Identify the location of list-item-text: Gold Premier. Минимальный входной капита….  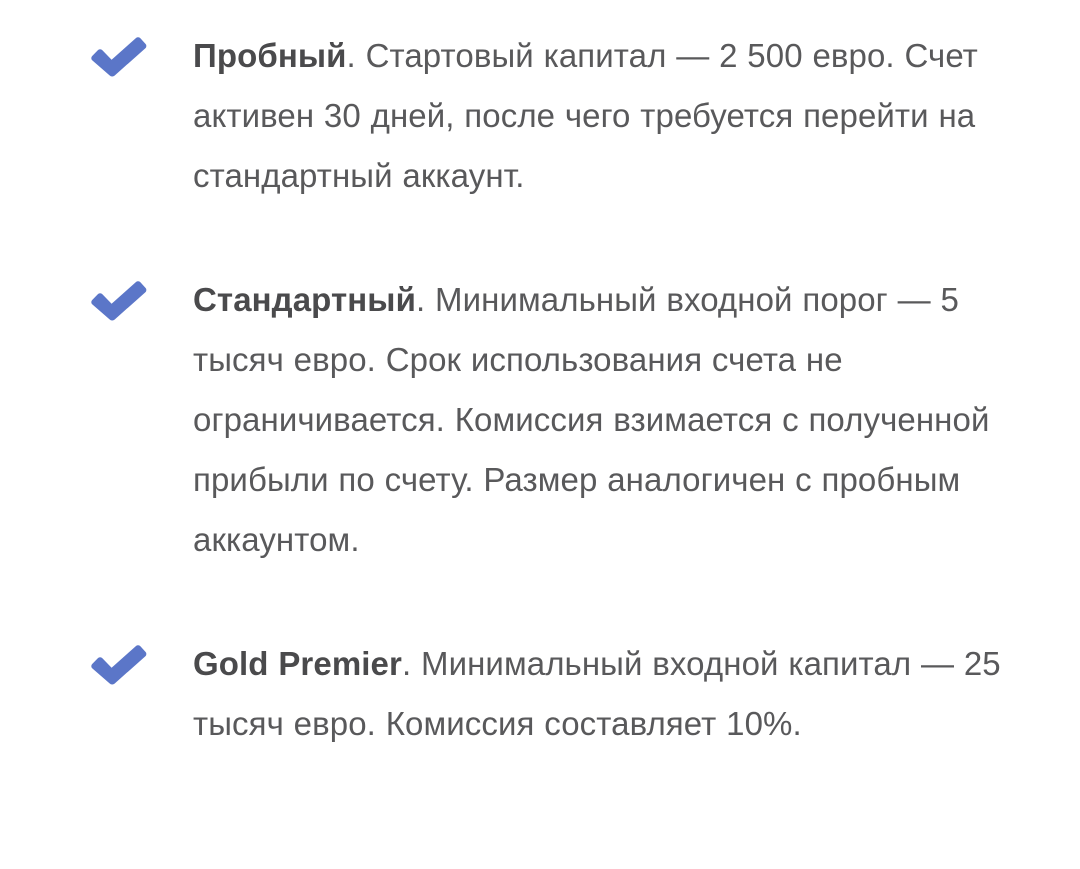
(615, 694).